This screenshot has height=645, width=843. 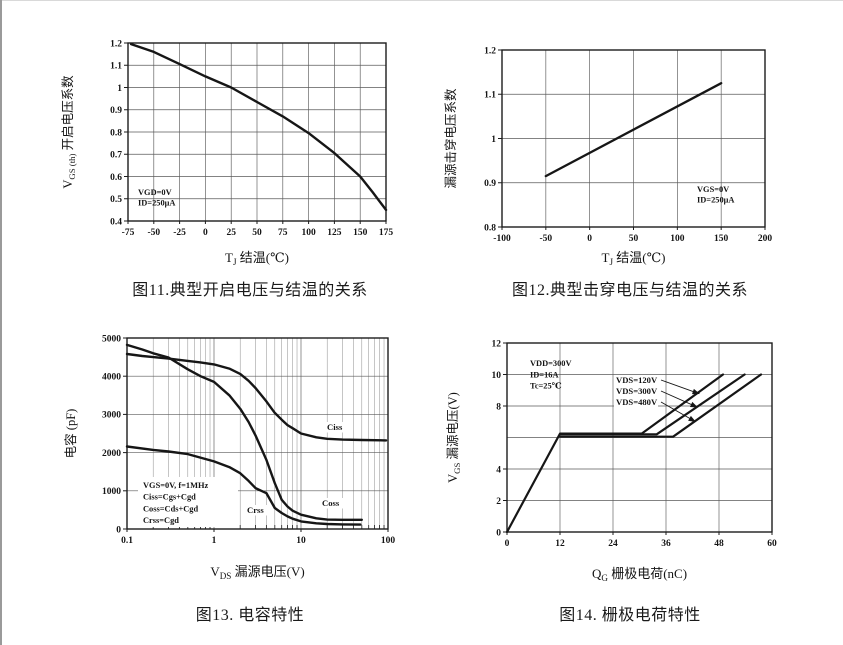 I want to click on svg-text: Tc=25℃, so click(x=546, y=386).